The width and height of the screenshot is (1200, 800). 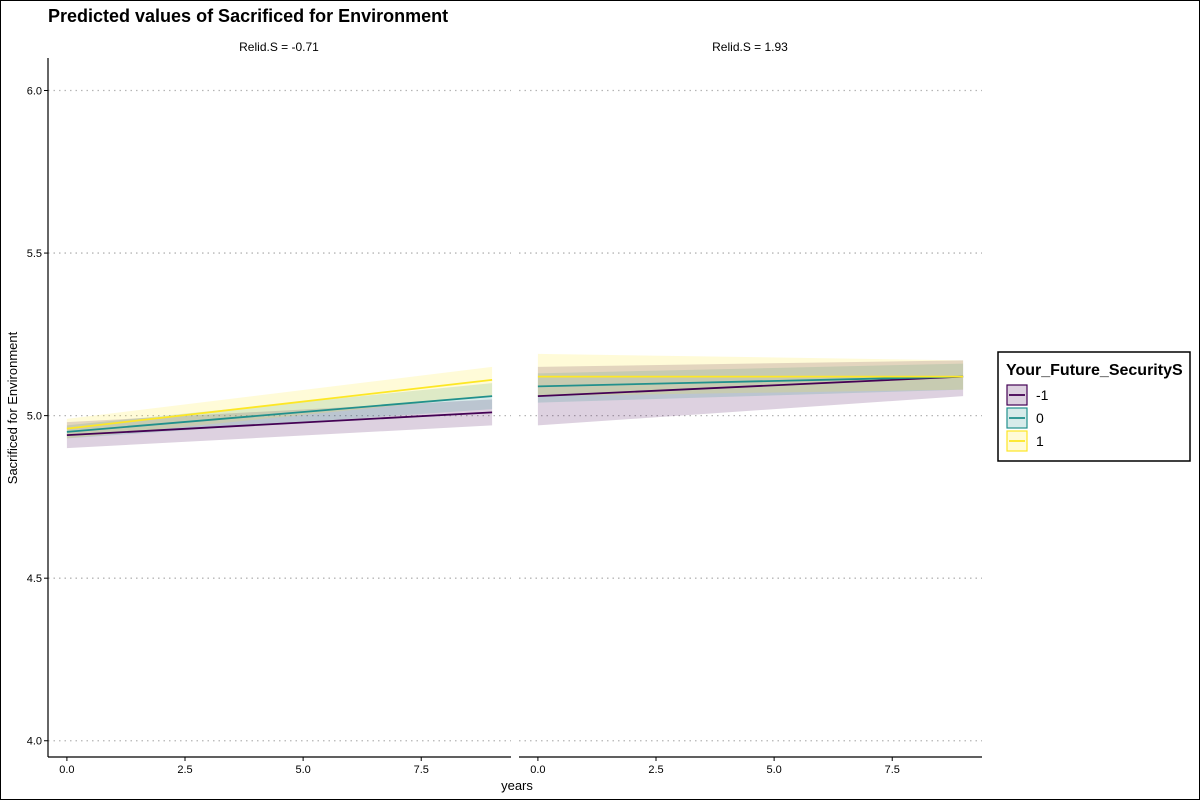 I want to click on y-tick-label: 4.0, so click(x=34, y=742).